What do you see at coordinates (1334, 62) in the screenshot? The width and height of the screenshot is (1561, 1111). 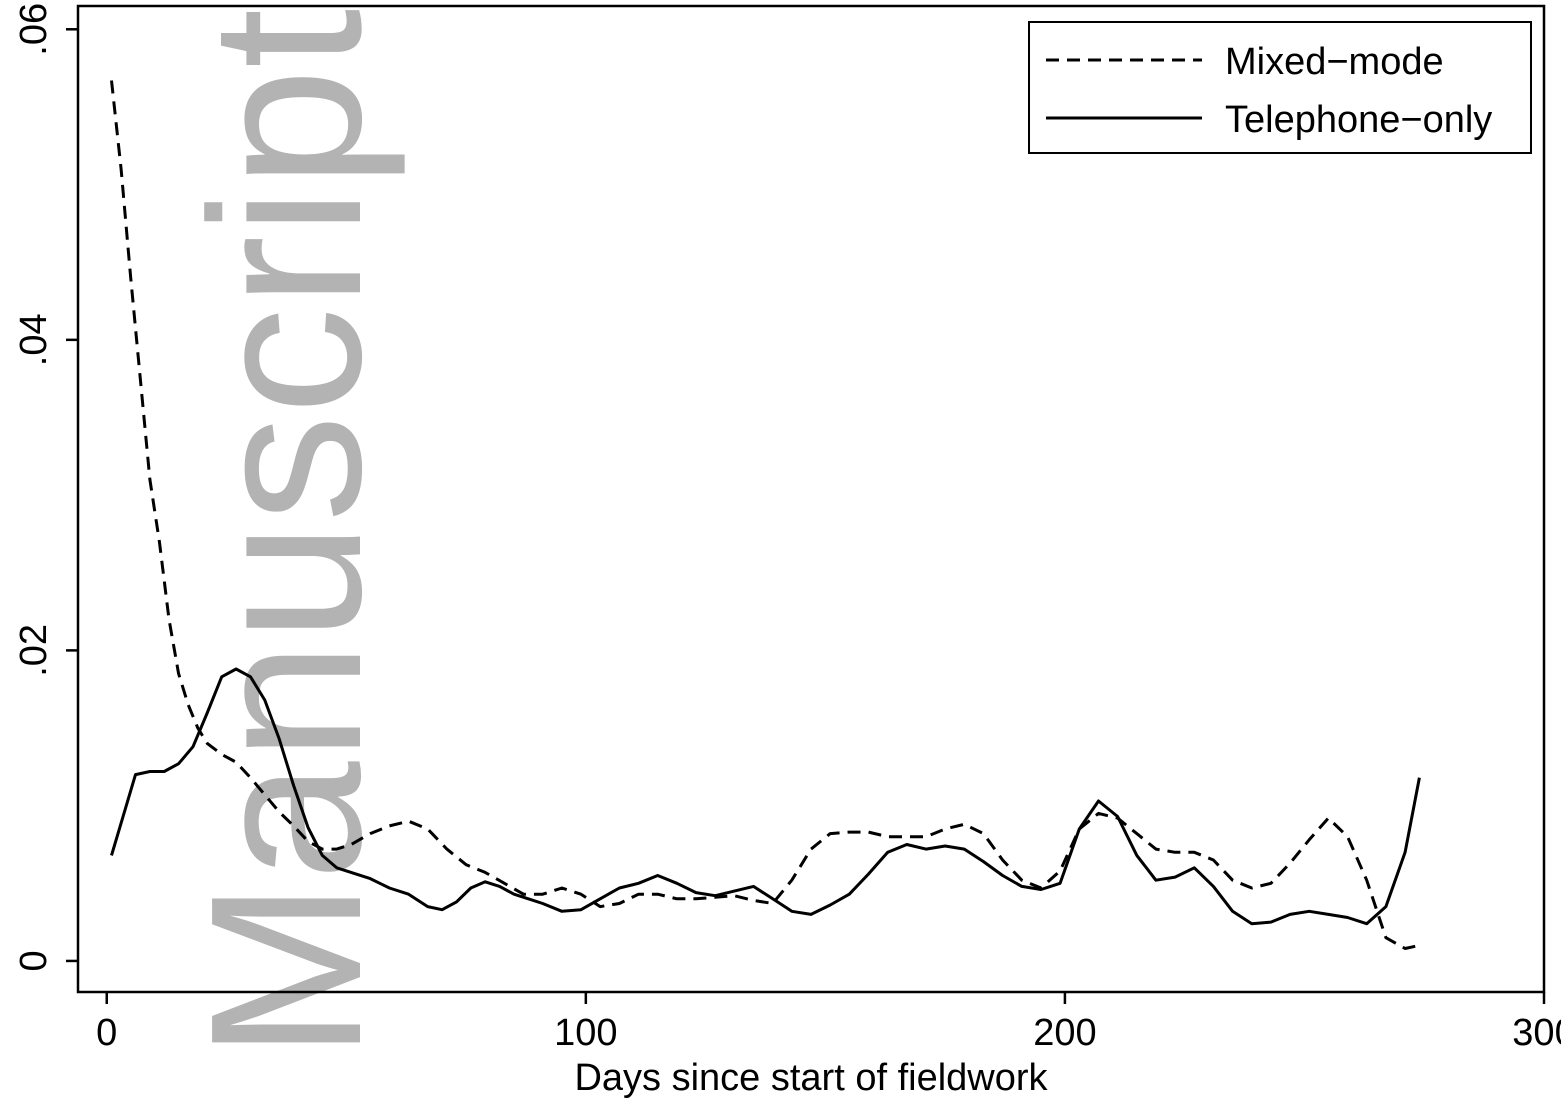 I see `legend-label-mixed-mode: Mixed−mode` at bounding box center [1334, 62].